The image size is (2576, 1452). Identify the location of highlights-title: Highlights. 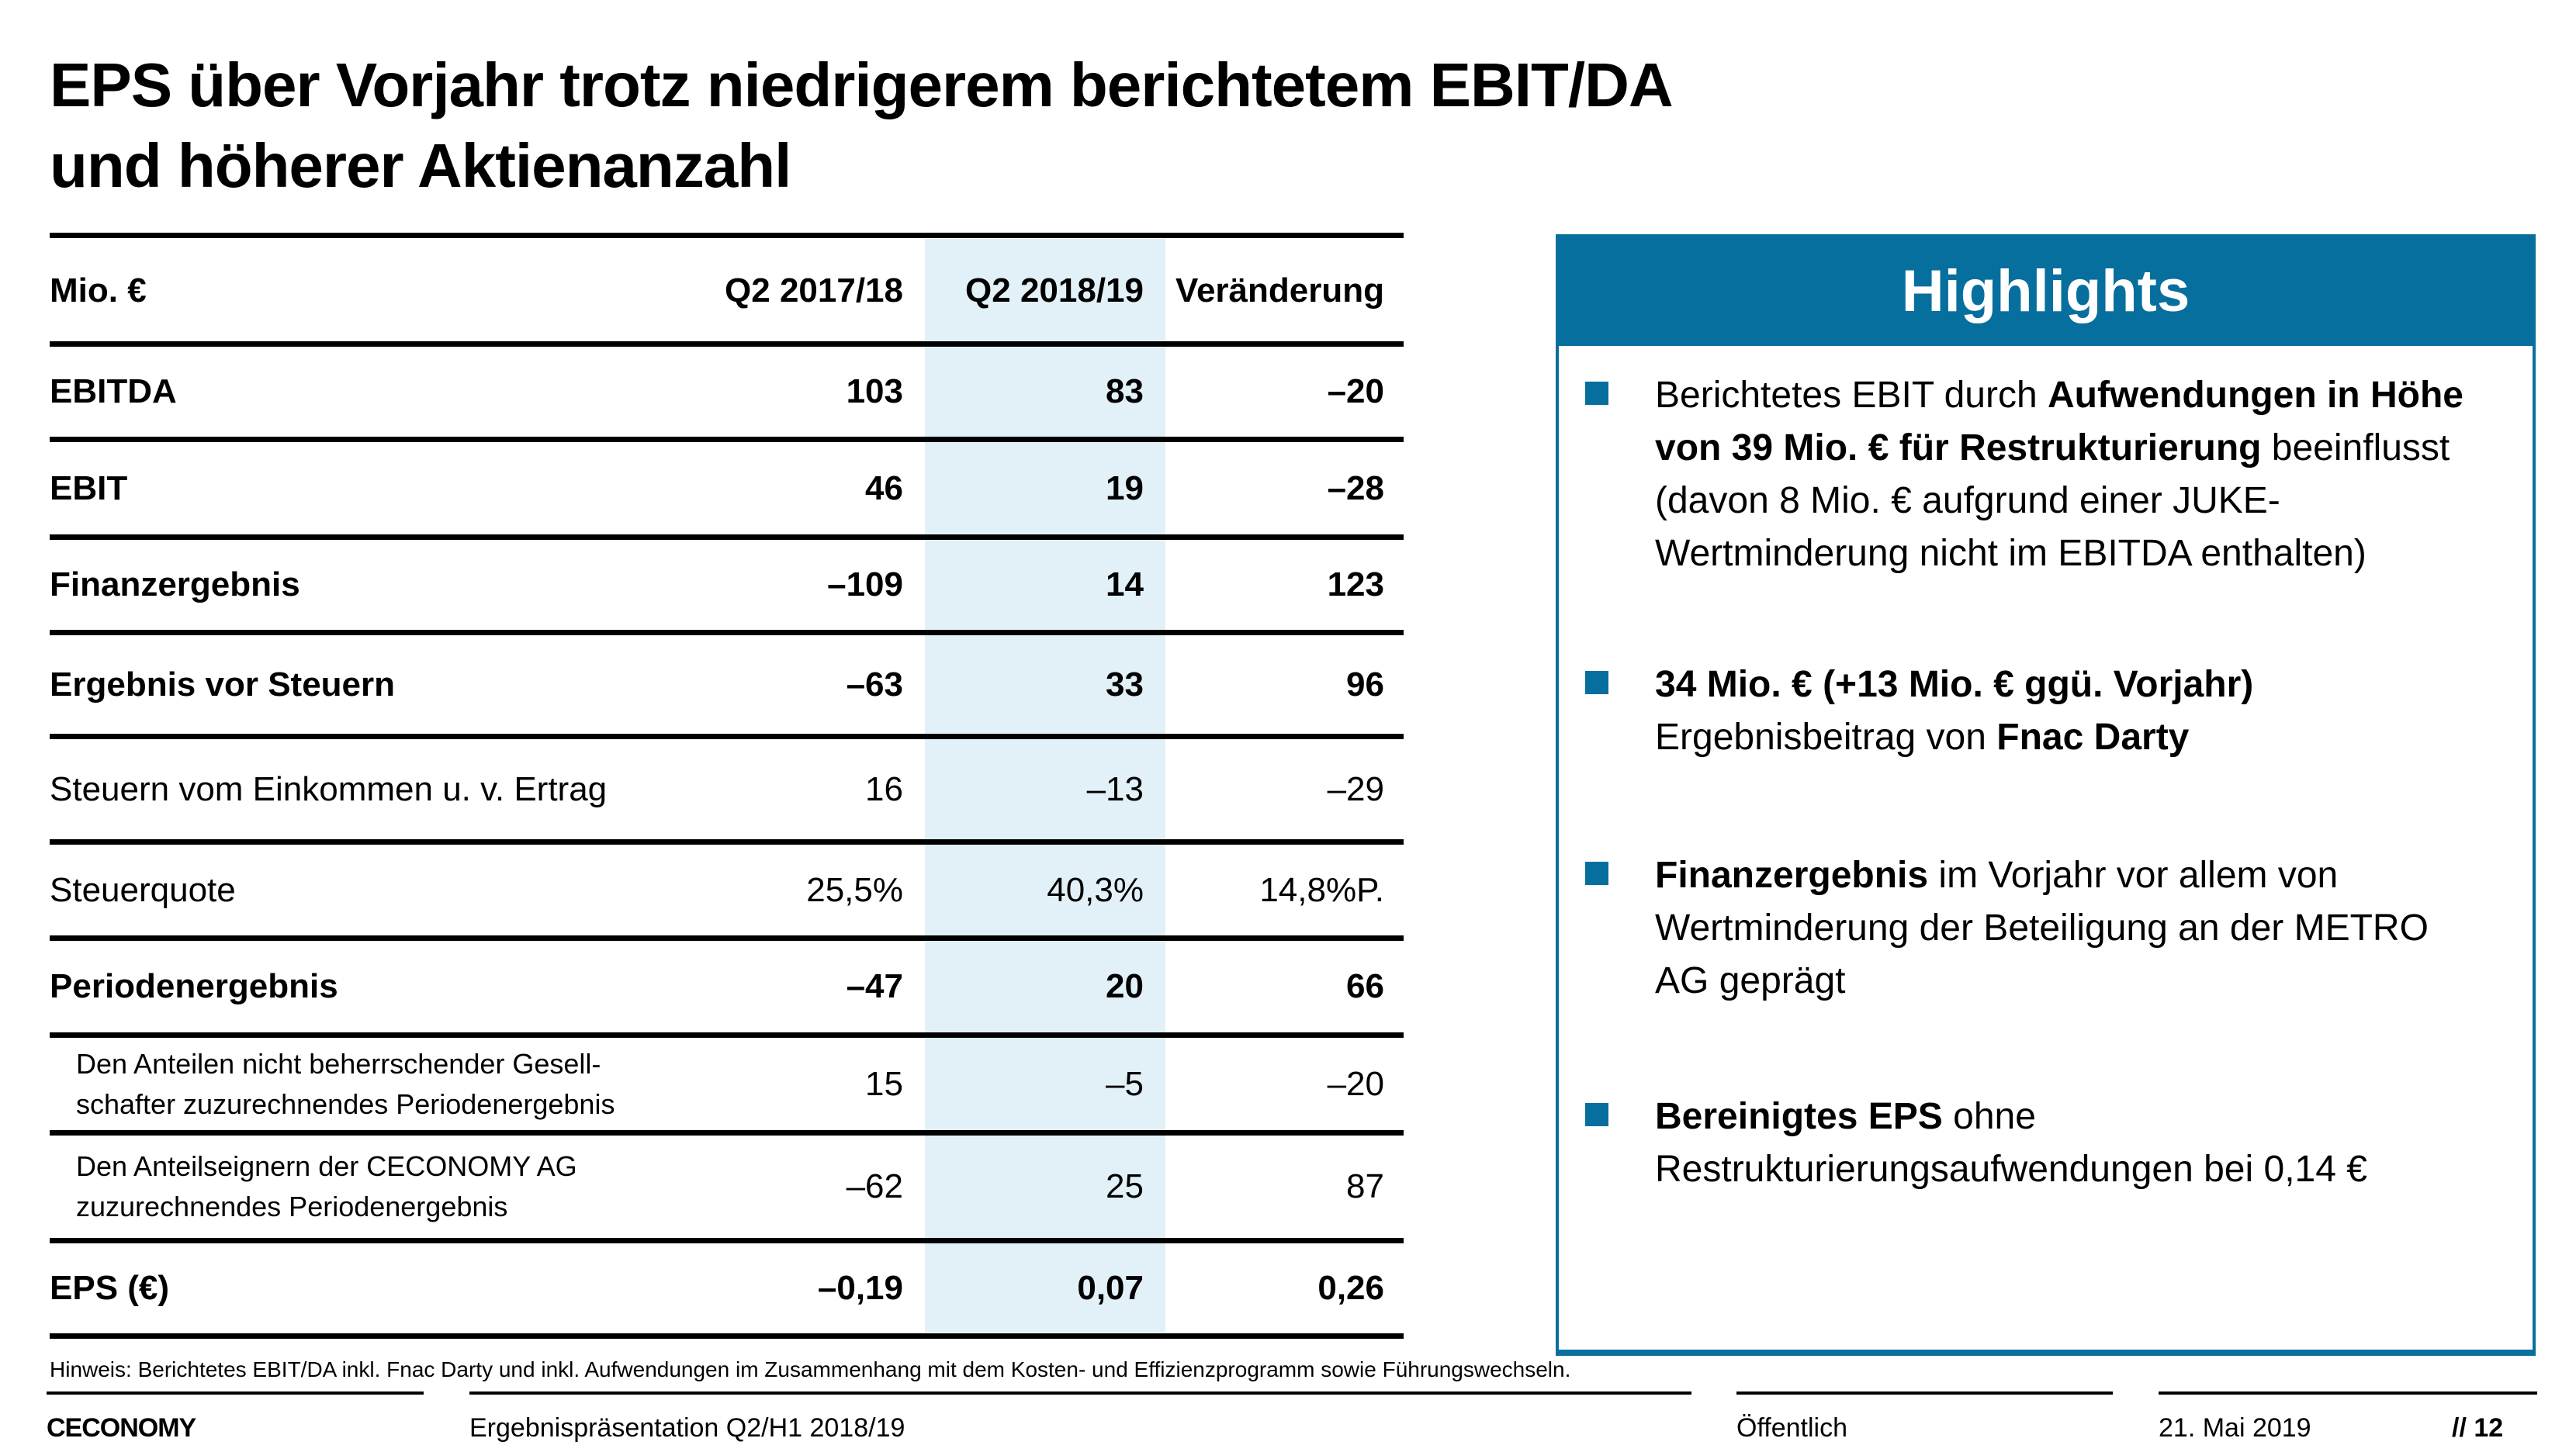
(2046, 291).